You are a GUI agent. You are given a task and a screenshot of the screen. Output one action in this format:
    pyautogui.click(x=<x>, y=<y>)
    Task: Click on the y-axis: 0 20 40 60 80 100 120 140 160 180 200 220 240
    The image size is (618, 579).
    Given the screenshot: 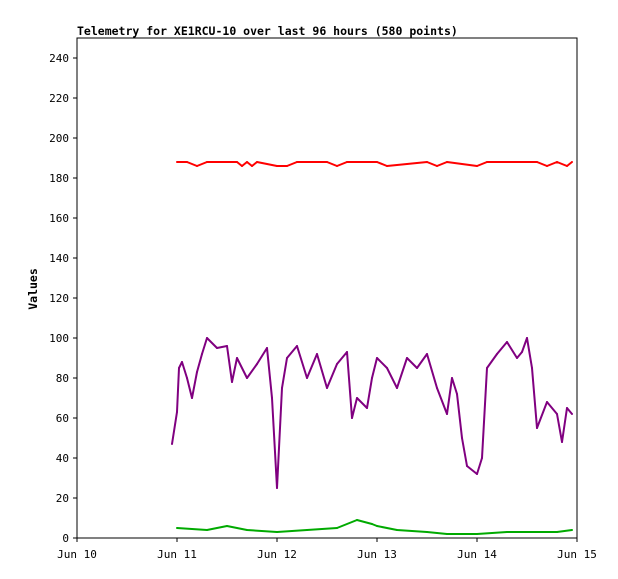 What is the action you would take?
    pyautogui.click(x=63, y=298)
    